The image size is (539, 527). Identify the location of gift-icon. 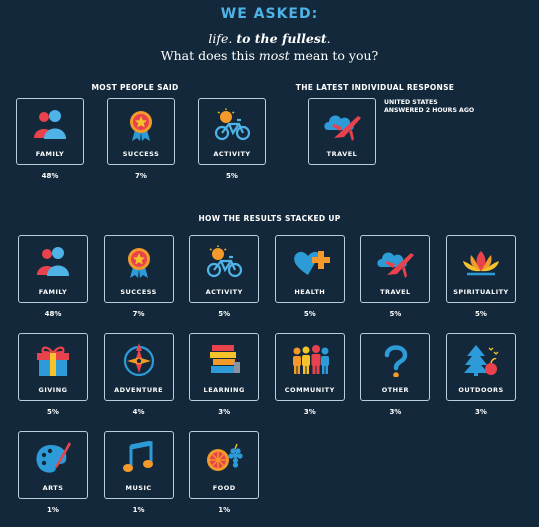
(53, 361).